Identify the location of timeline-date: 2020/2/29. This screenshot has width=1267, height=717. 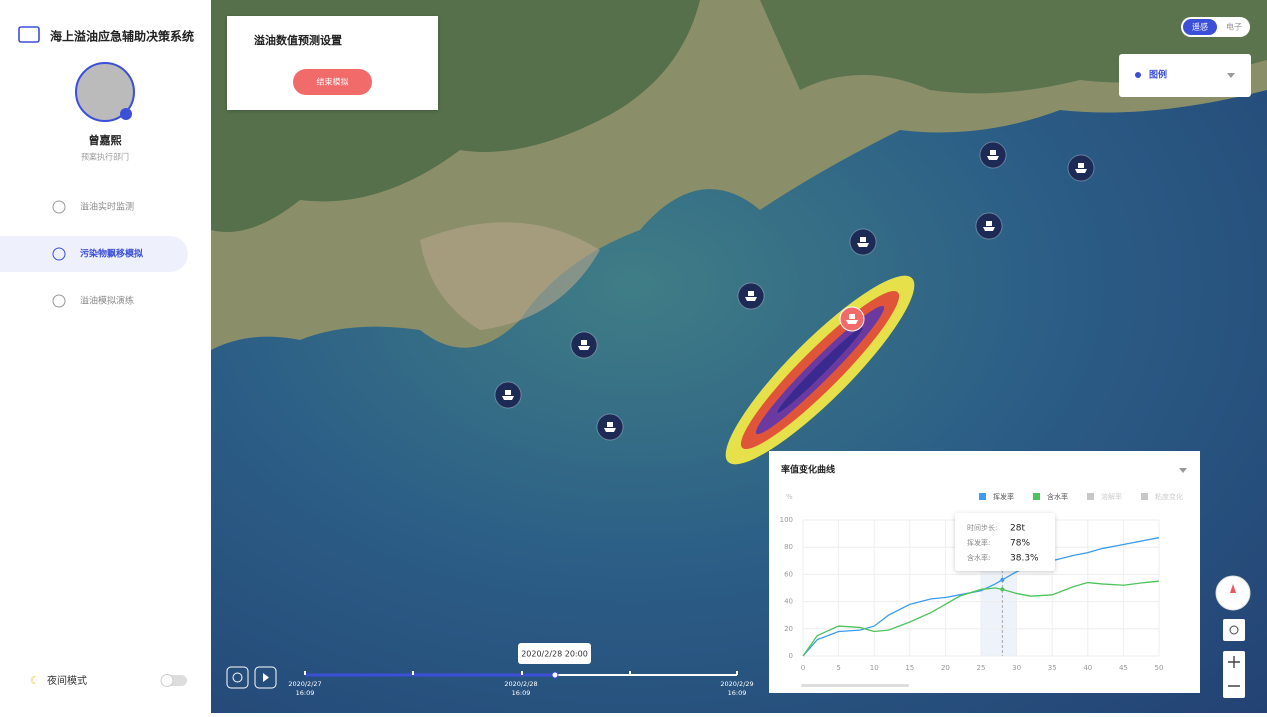
(736, 684).